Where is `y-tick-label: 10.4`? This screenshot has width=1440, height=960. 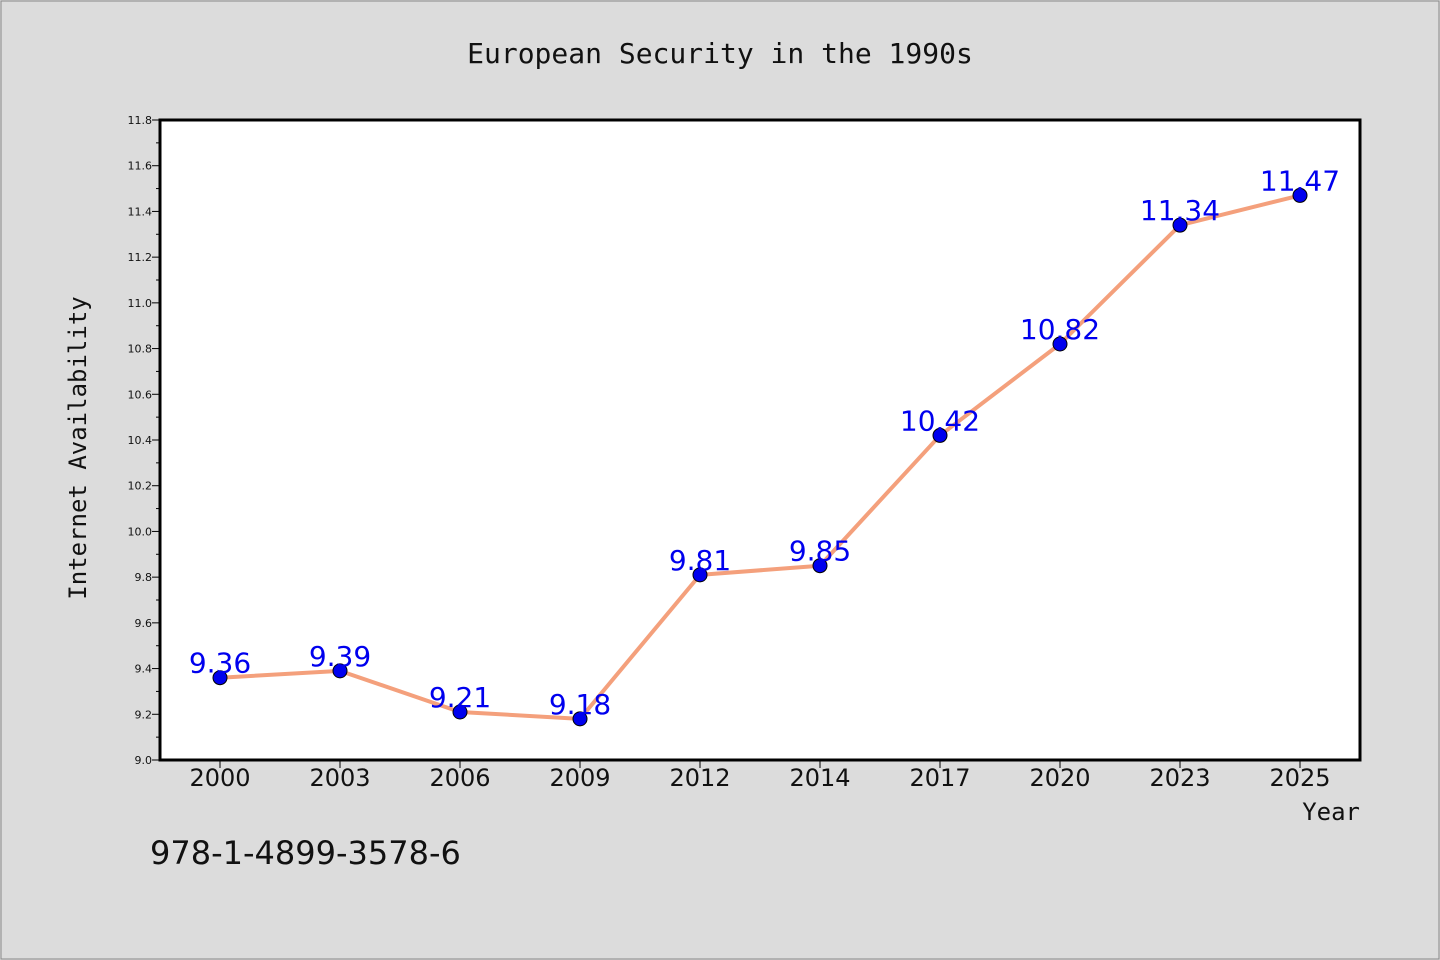 y-tick-label: 10.4 is located at coordinates (140, 440).